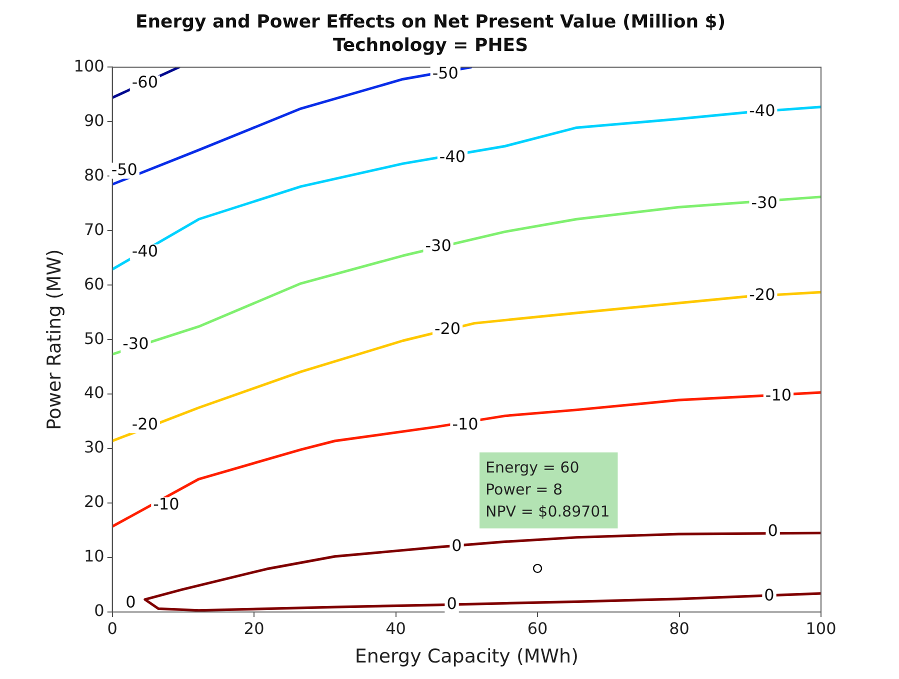  What do you see at coordinates (254, 628) in the screenshot?
I see `x-tick-label: 20` at bounding box center [254, 628].